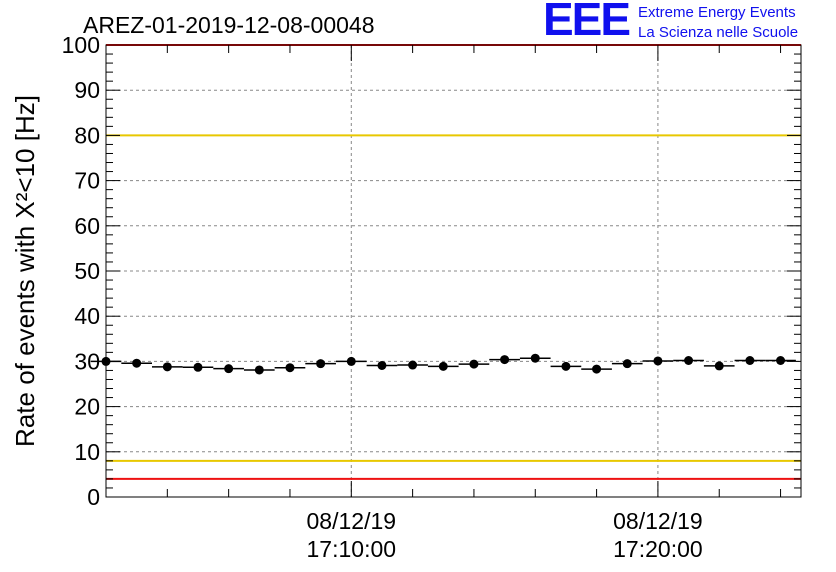 This screenshot has height=572, width=836. Describe the element at coordinates (658, 549) in the screenshot. I see `x-tick-label-time: 17:20:00` at that location.